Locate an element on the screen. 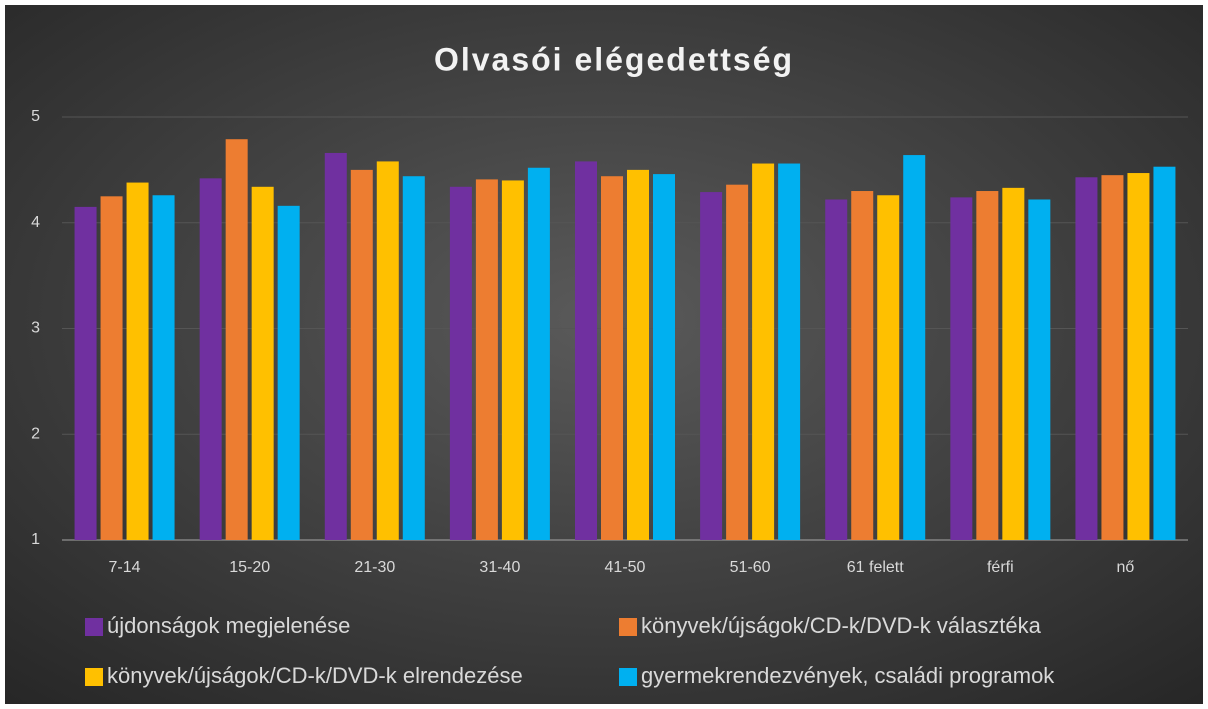 The width and height of the screenshot is (1208, 709). legend-label: könyvek/újságok/CD-k/DVD-k választéka is located at coordinates (841, 625).